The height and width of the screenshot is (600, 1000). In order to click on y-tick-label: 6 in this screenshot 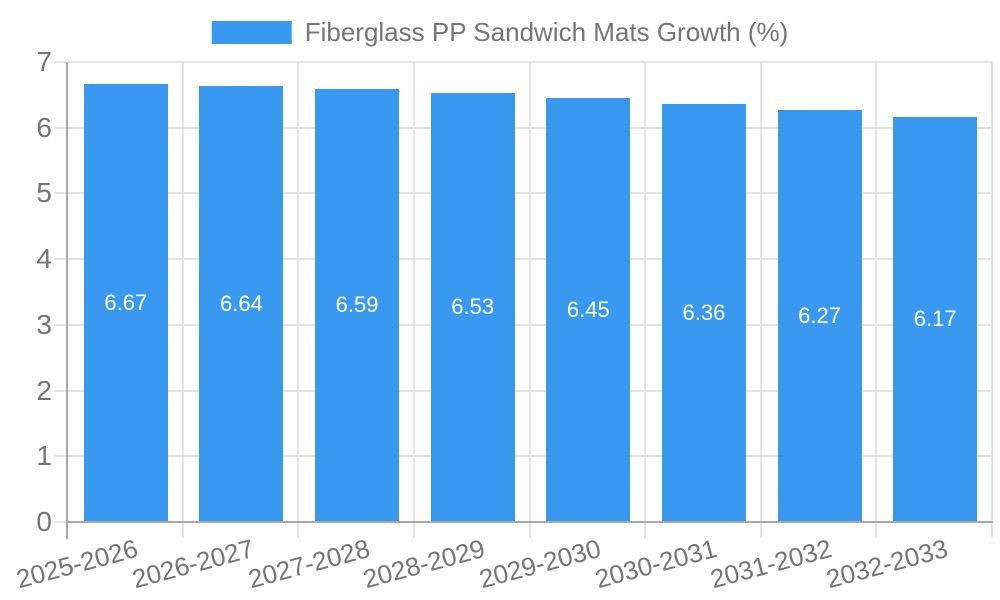, I will do `click(44, 127)`.